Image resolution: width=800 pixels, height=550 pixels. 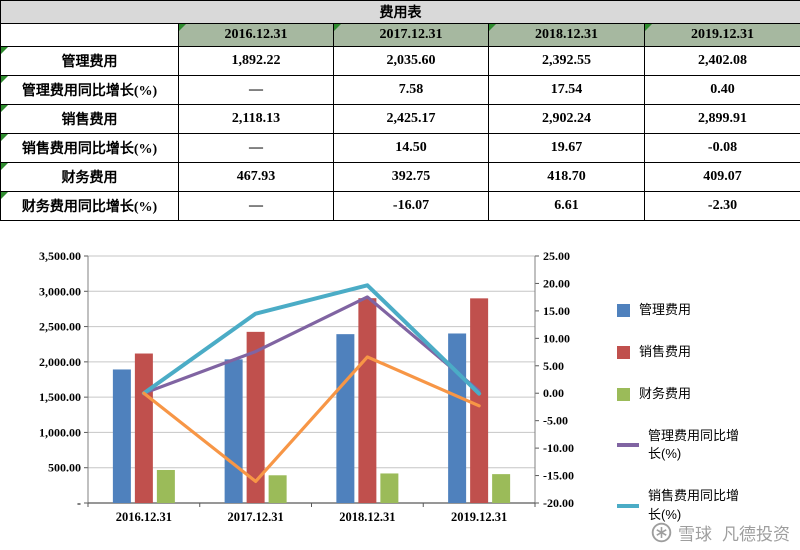 What do you see at coordinates (411, 148) in the screenshot?
I see `cell: 14.50` at bounding box center [411, 148].